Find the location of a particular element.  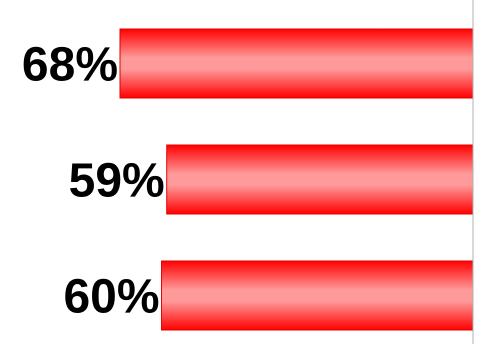

data-label-3: 60% is located at coordinates (111, 297).